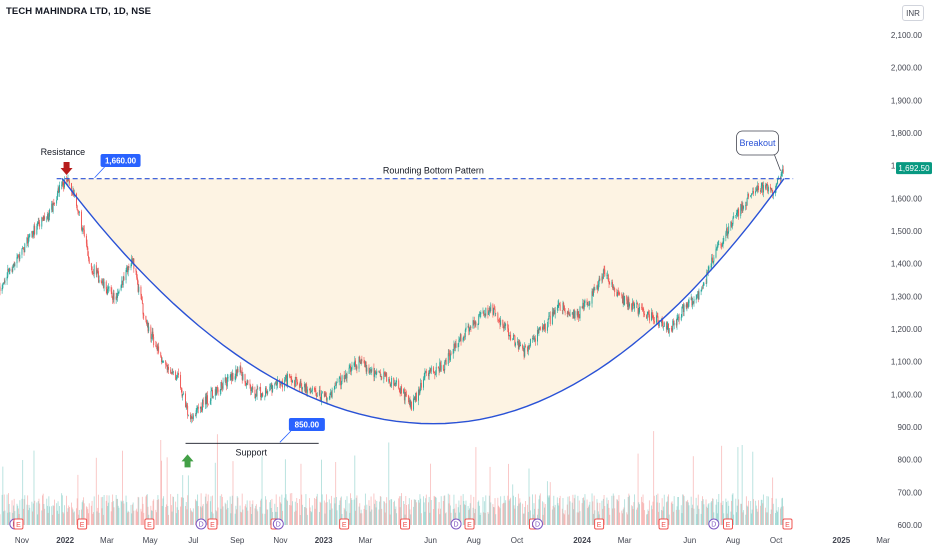  I want to click on pattern-label: Rounding Bottom Pattern, so click(433, 171).